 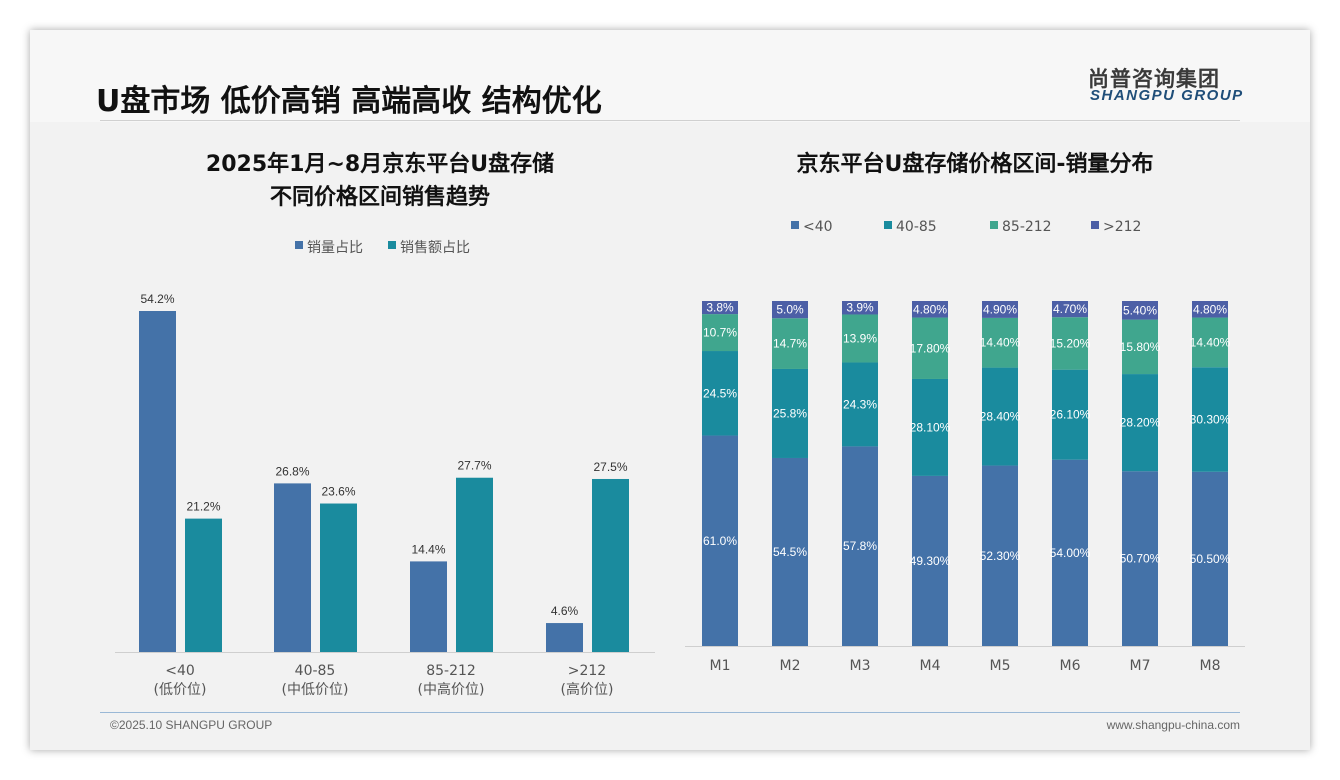 What do you see at coordinates (860, 666) in the screenshot?
I see `x-tick-label: M3` at bounding box center [860, 666].